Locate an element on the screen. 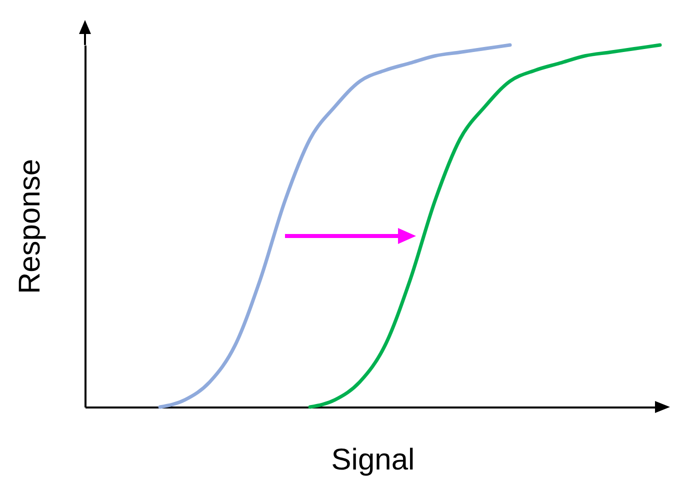  y-axis-title: Response is located at coordinates (30, 226).